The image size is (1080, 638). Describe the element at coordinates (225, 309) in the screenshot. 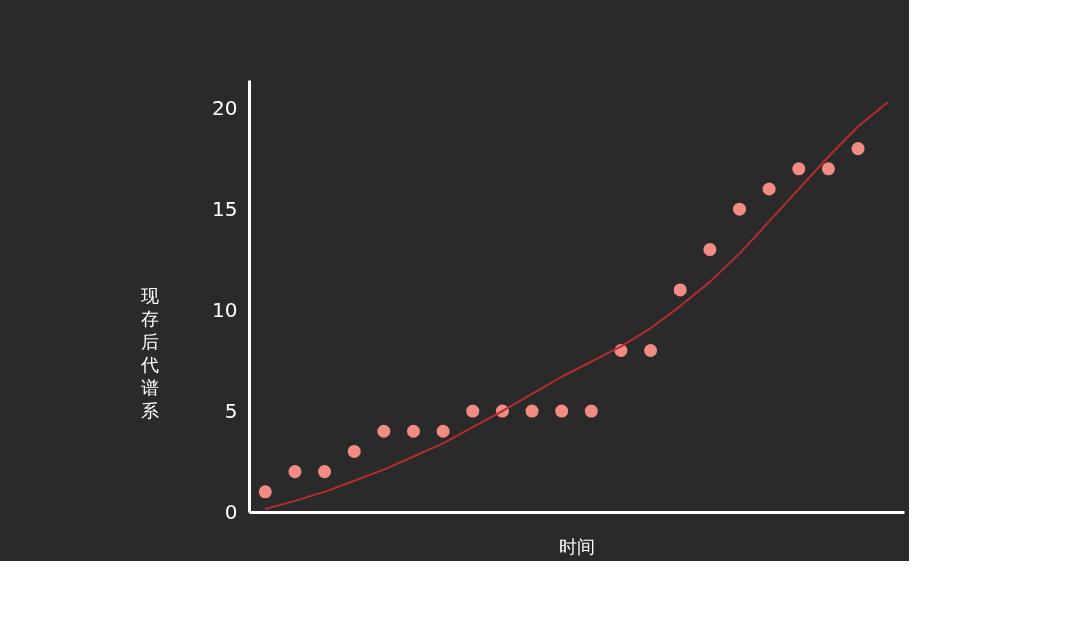

I see `y-tick-label: 10` at that location.